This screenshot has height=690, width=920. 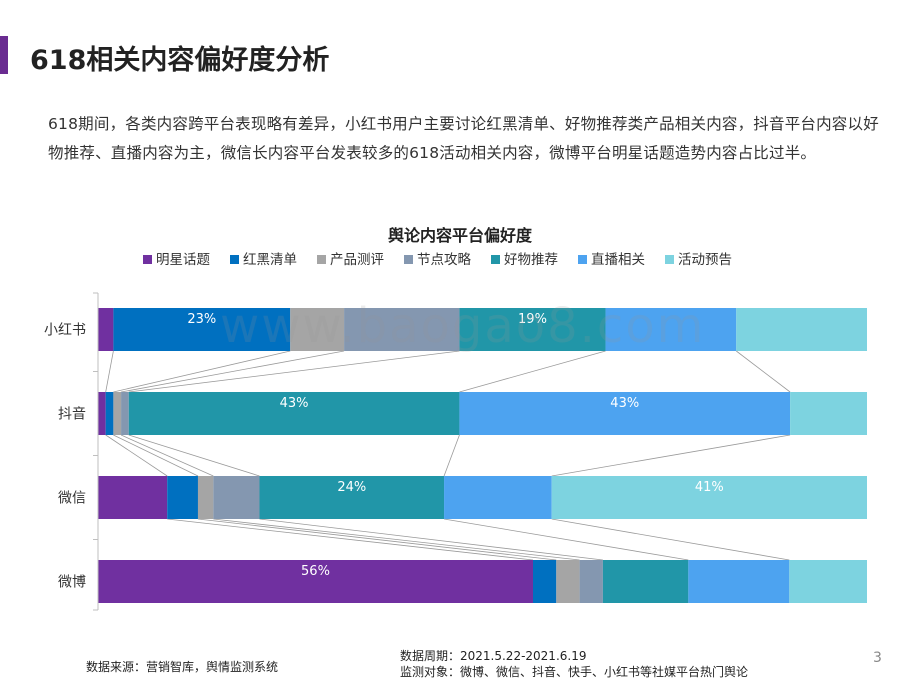 I want to click on category-label: 微信, so click(x=72, y=499).